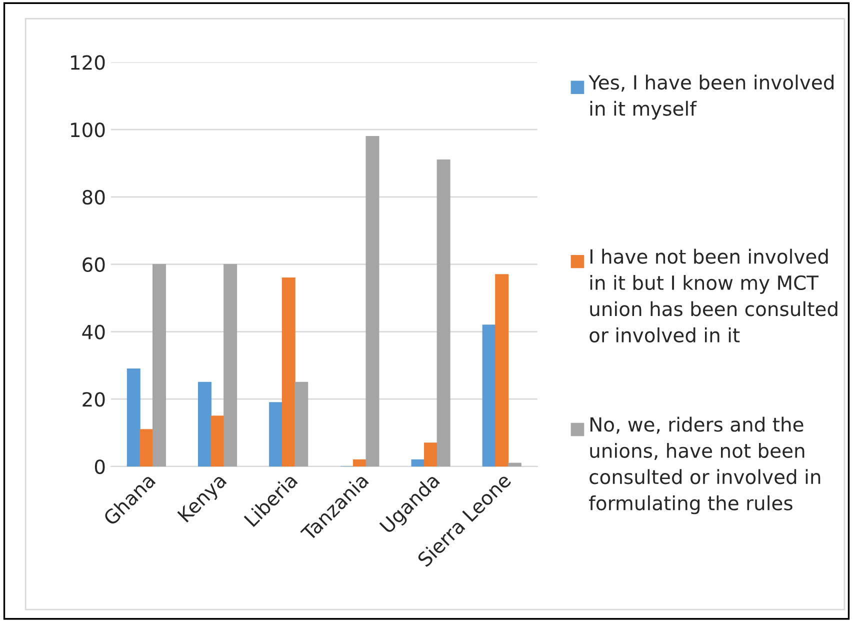 Image resolution: width=853 pixels, height=622 pixels. Describe the element at coordinates (711, 97) in the screenshot. I see `legend-label: Yes, I have been involved in it myself` at that location.